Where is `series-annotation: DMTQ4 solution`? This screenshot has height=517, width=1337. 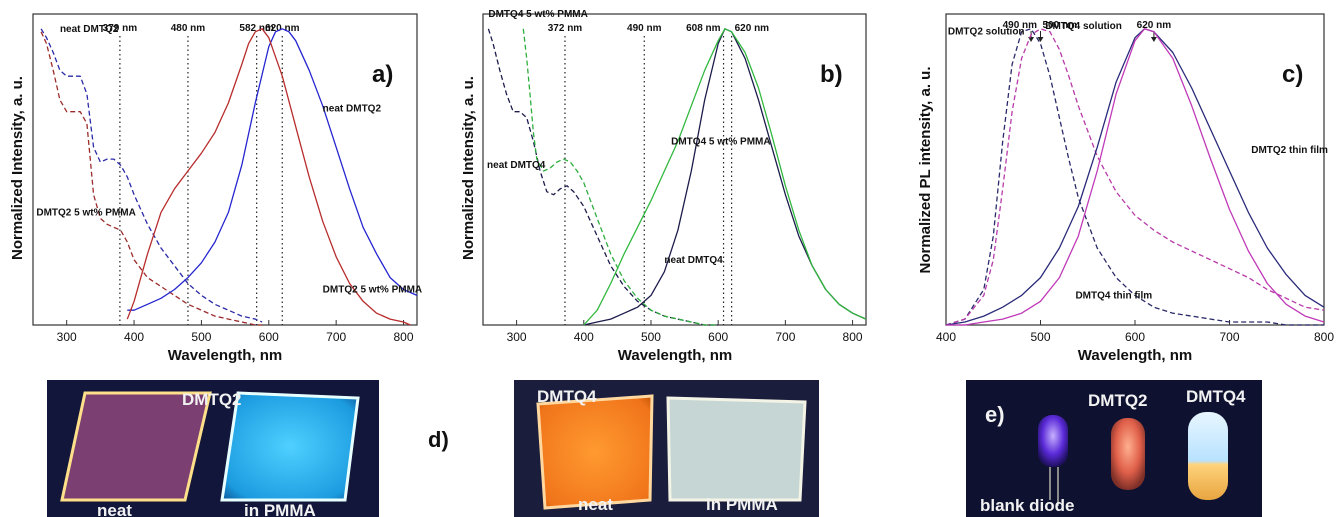
series-annotation: DMTQ4 solution is located at coordinates (1083, 26).